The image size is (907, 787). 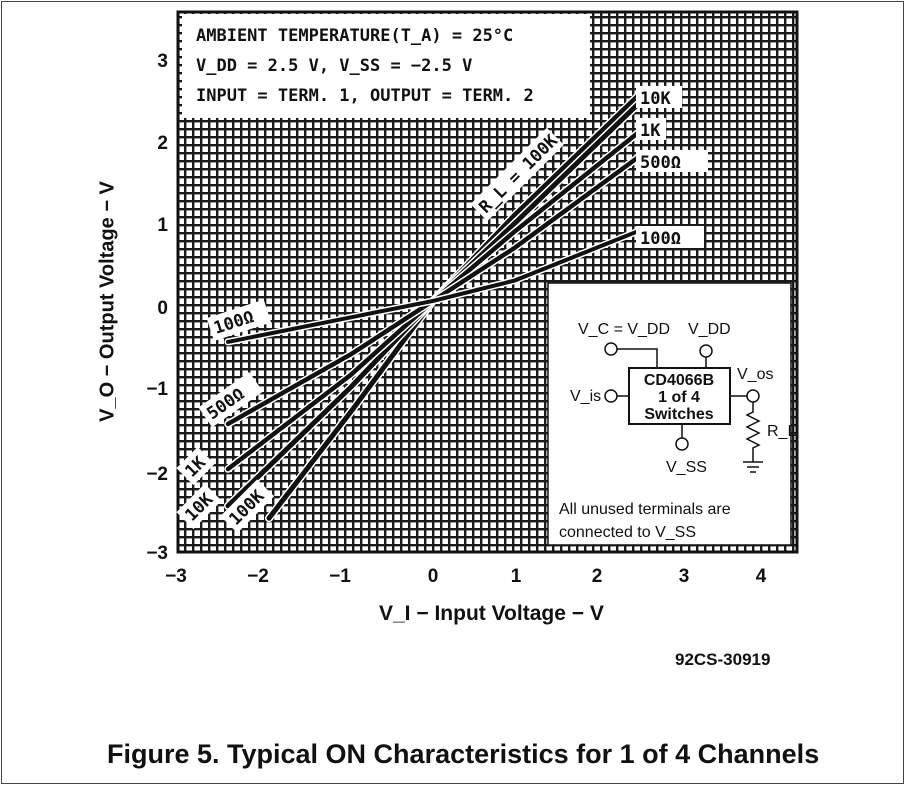 I want to click on x-tick-label: 2, so click(x=597, y=576).